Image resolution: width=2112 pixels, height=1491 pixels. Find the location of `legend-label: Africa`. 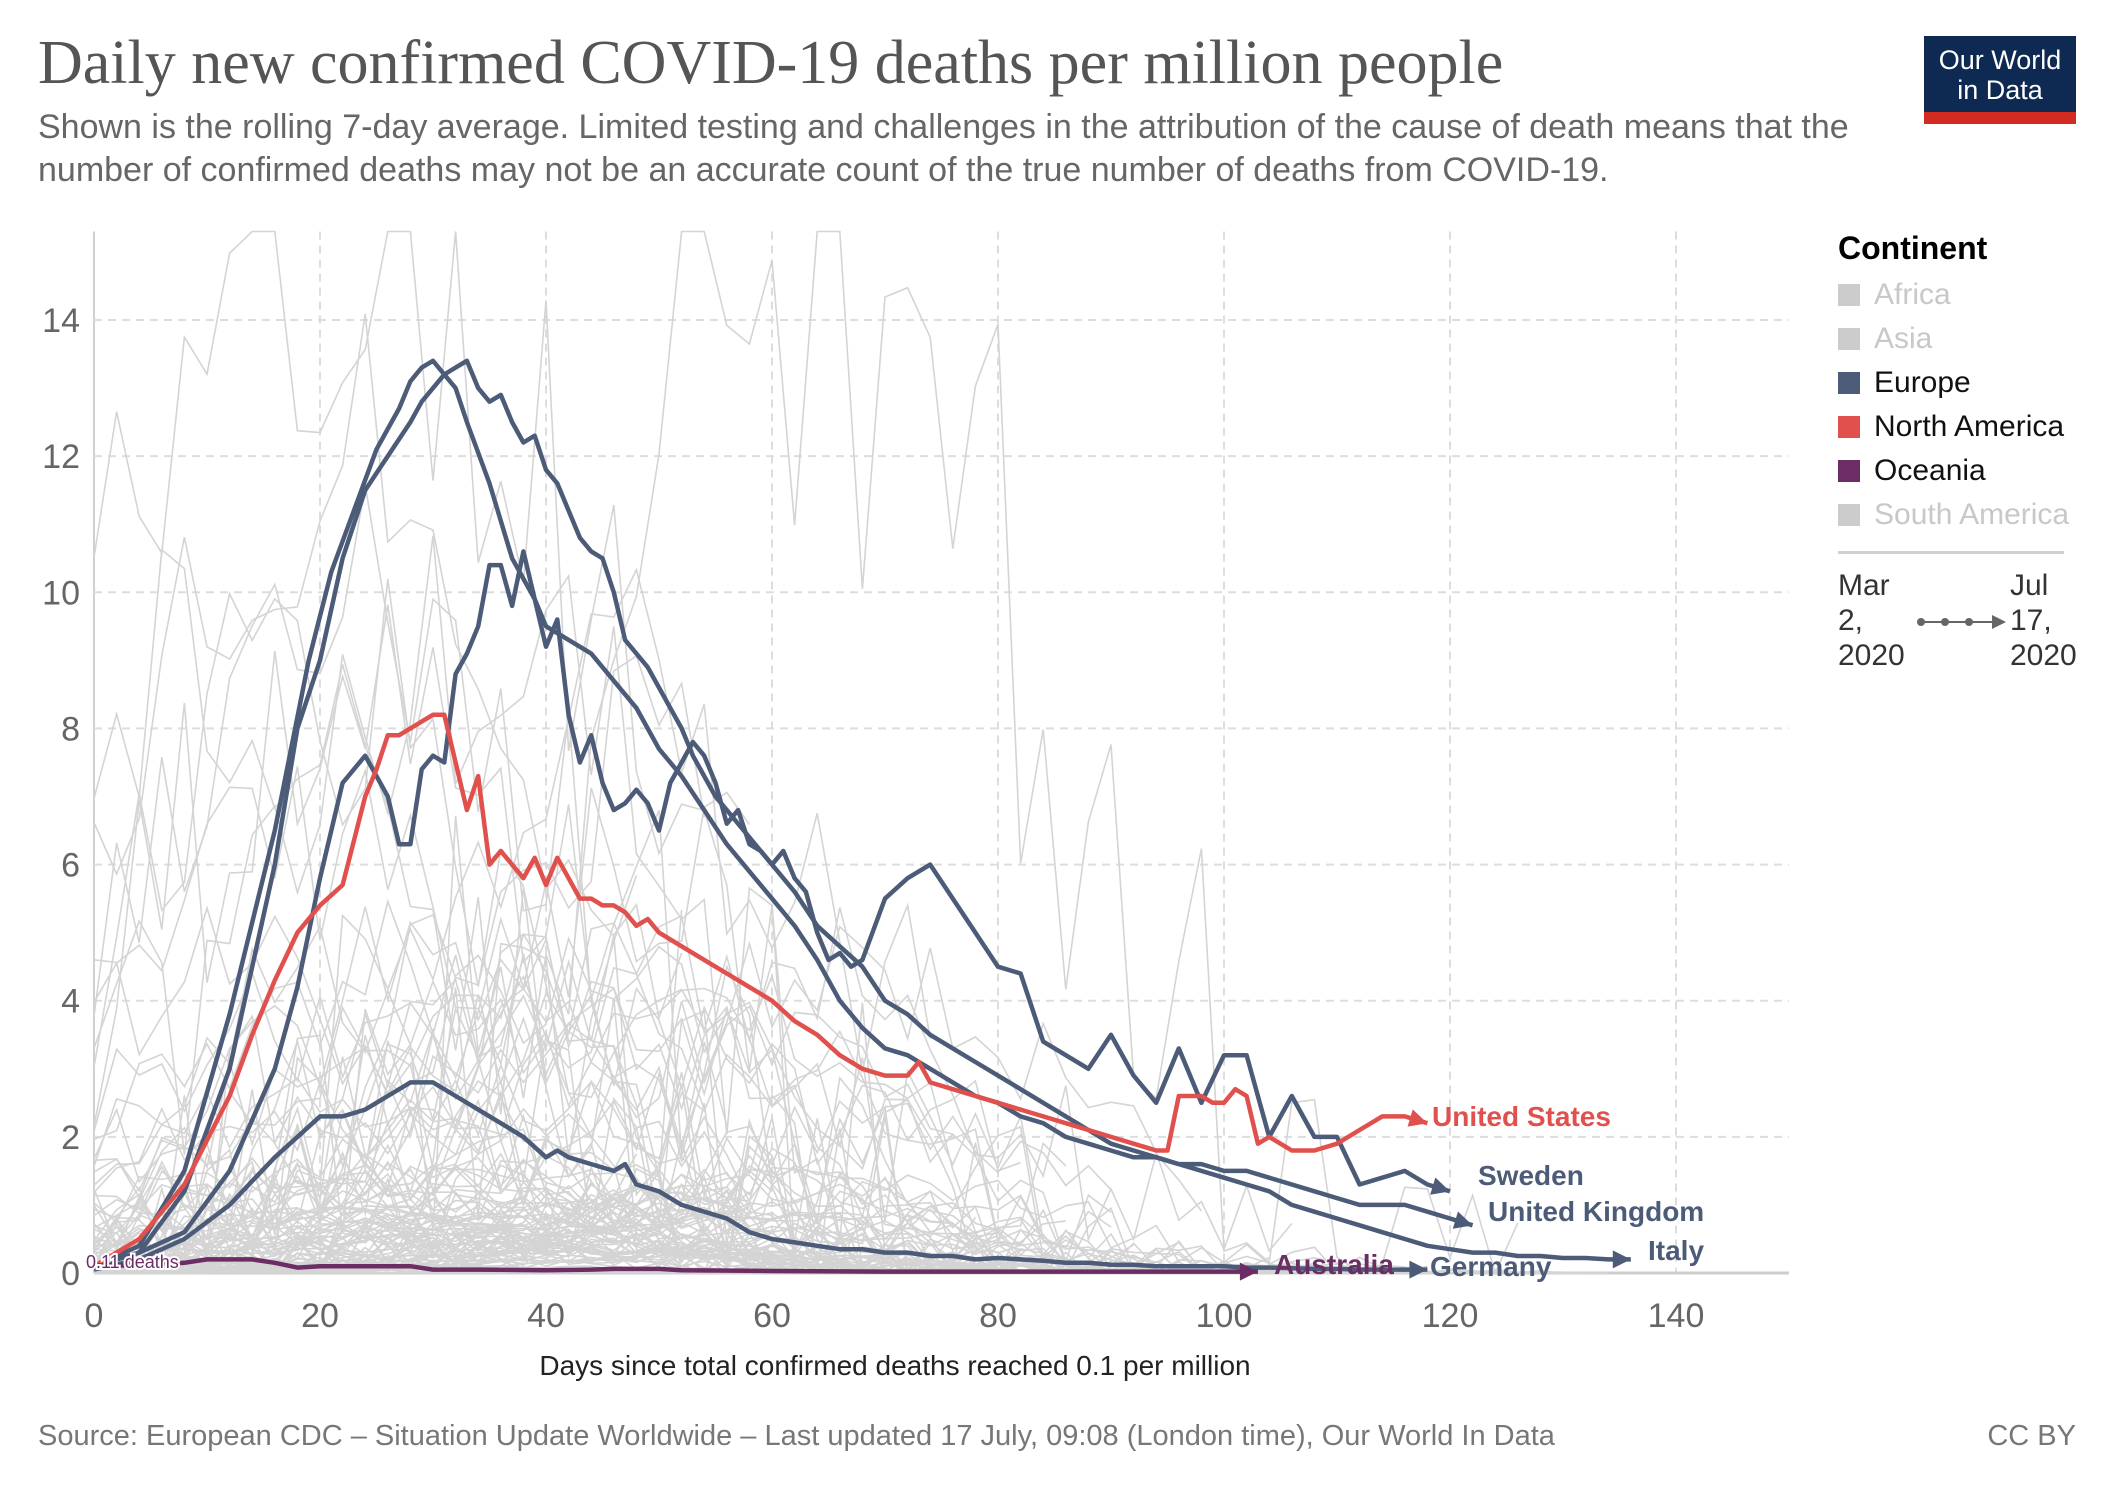

legend-label: Africa is located at coordinates (1912, 294).